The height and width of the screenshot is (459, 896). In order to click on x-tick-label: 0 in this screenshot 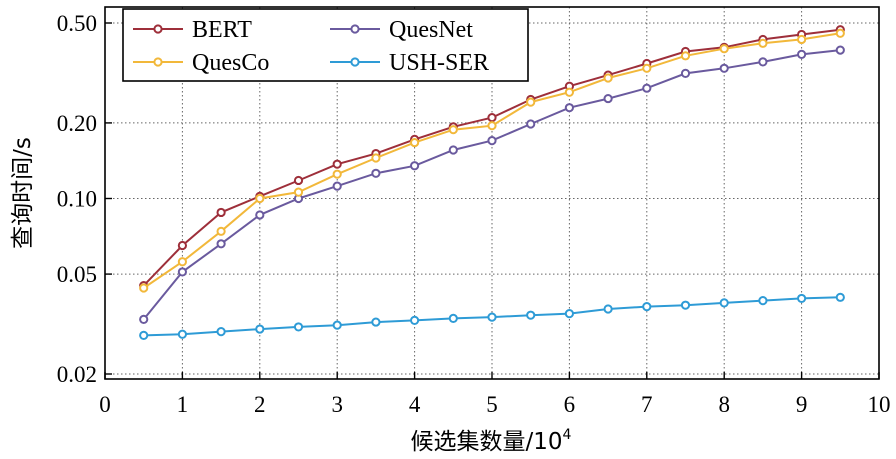, I will do `click(105, 404)`.